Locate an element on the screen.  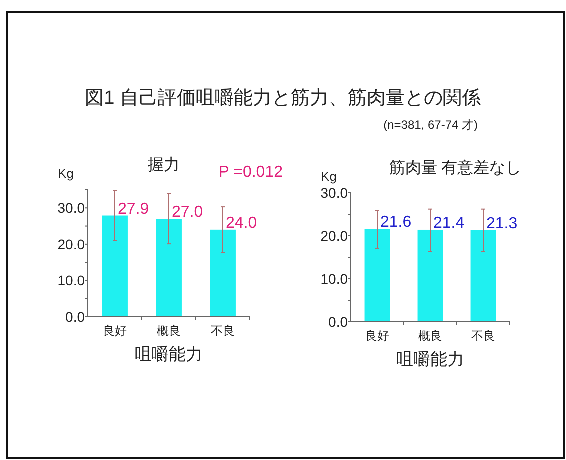
data-label: 21.3 is located at coordinates (502, 223).